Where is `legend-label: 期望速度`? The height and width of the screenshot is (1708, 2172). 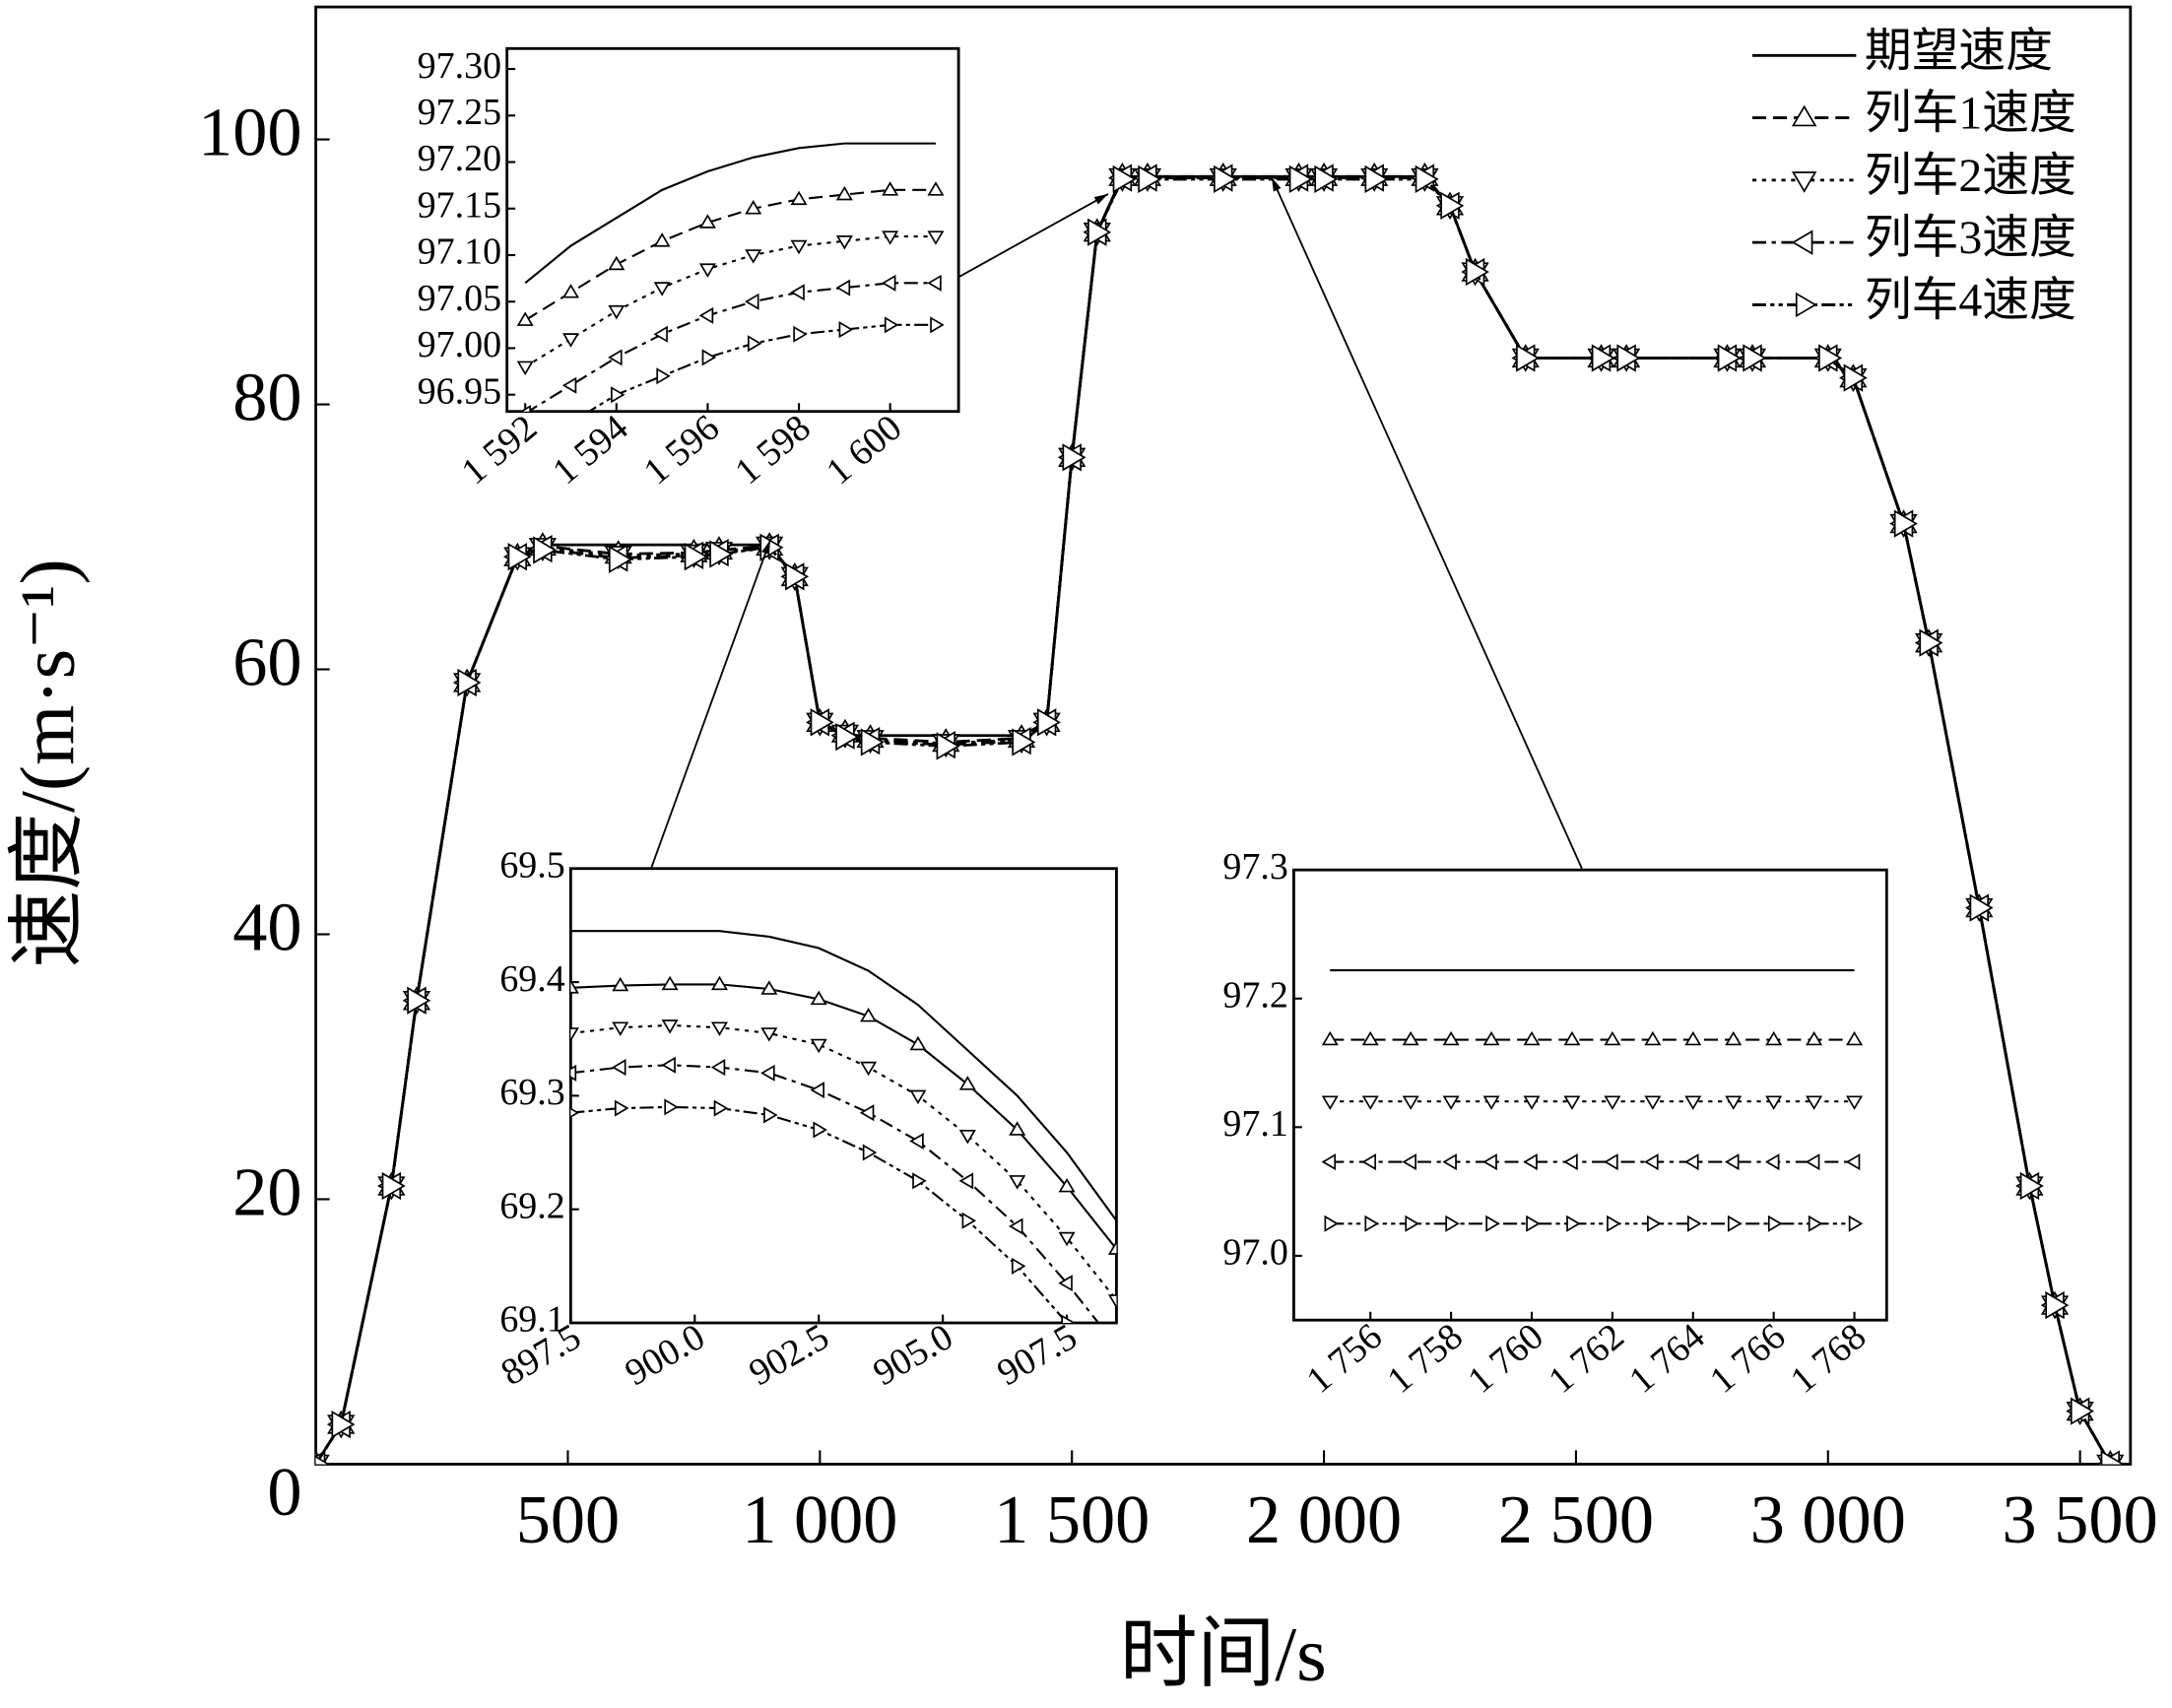
legend-label: 期望速度 is located at coordinates (1959, 51).